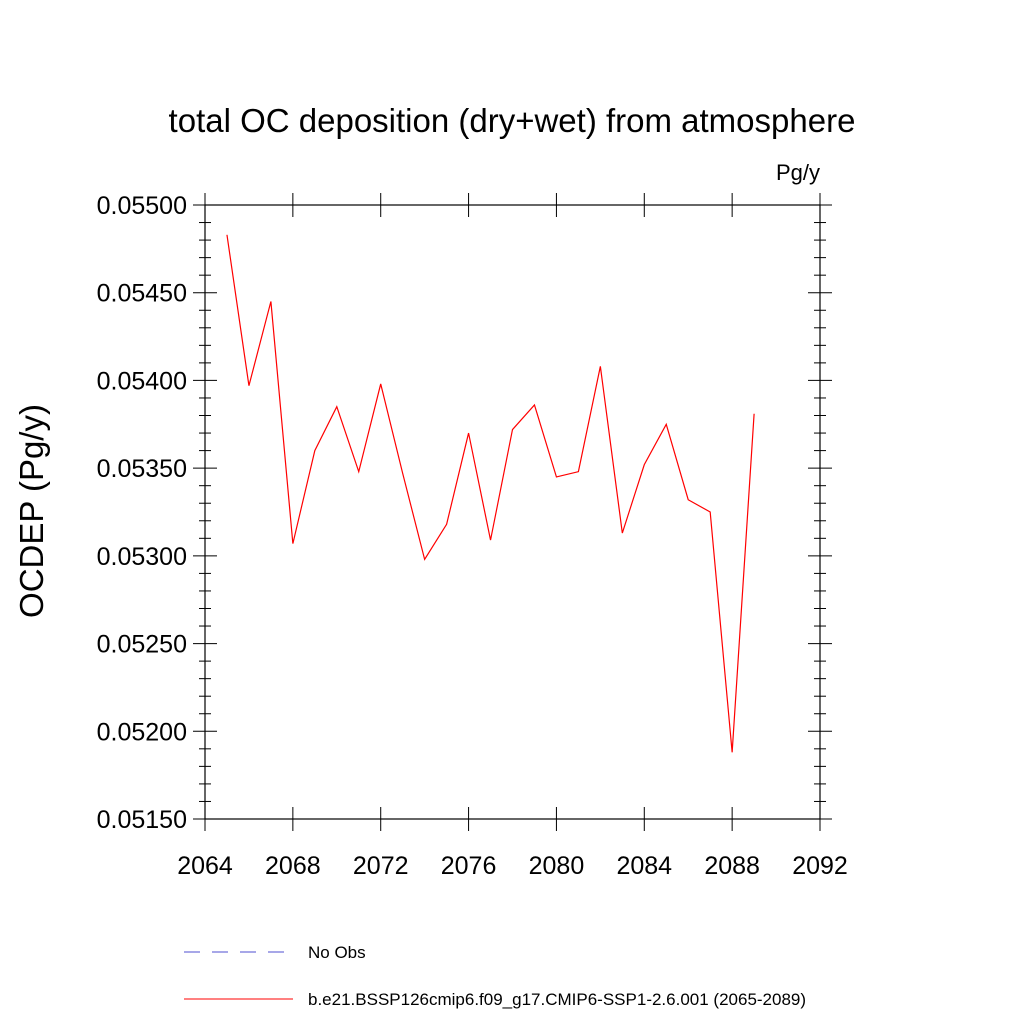 This screenshot has height=1024, width=1024. What do you see at coordinates (142, 469) in the screenshot?
I see `y-tick-label: 0.05350` at bounding box center [142, 469].